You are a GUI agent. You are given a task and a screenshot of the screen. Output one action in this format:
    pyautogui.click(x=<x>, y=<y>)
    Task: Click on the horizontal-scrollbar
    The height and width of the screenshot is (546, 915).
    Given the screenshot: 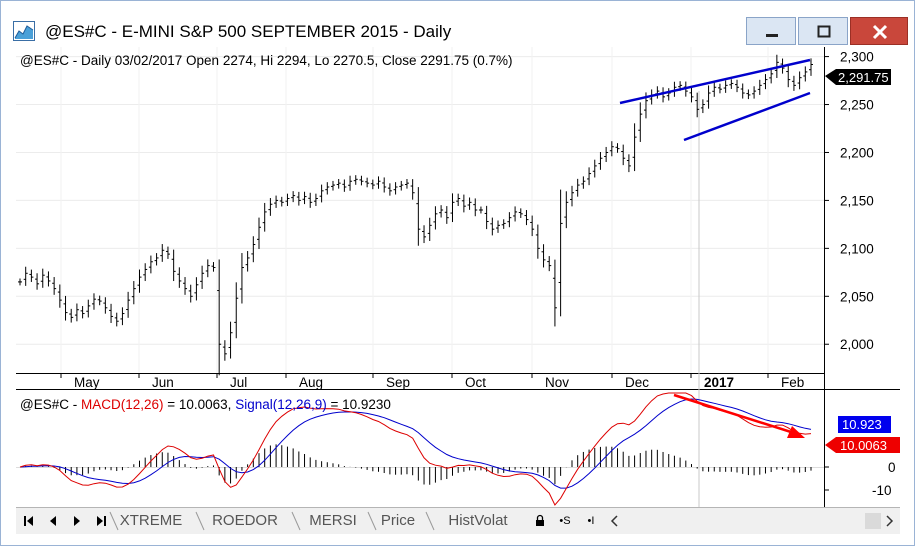 What is the action you would take?
    pyautogui.click(x=759, y=521)
    